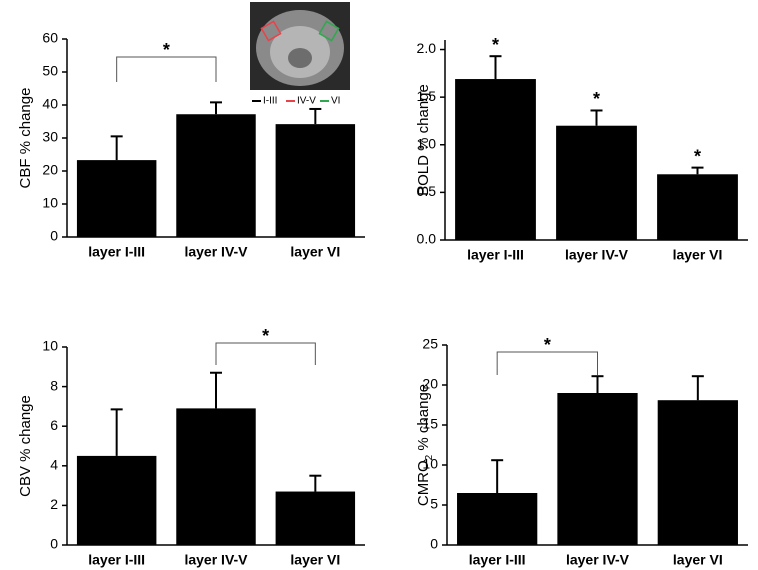 This screenshot has width=758, height=570. I want to click on y-axis-label-part: CBF % change, so click(25, 138).